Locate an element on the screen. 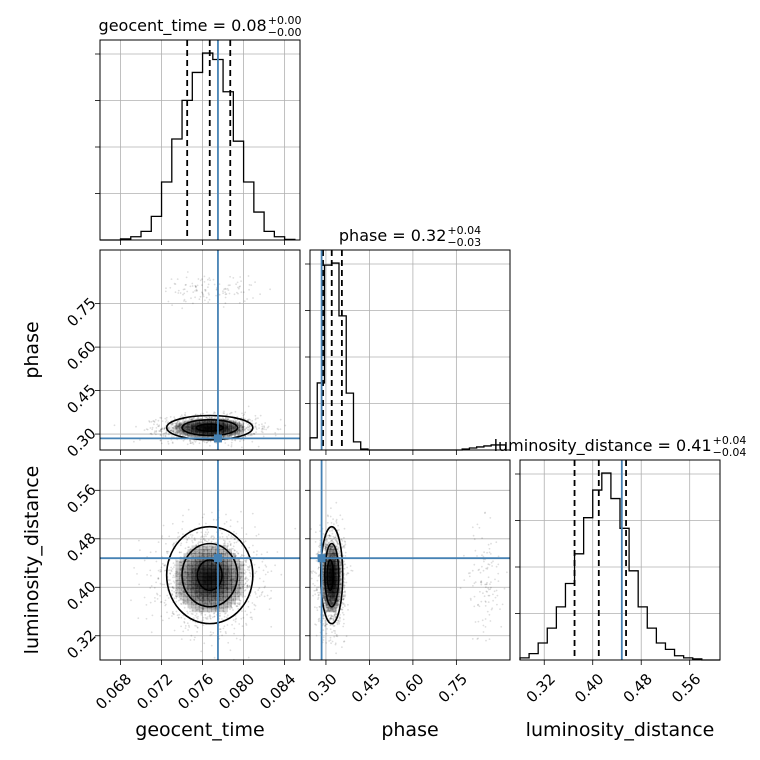  panel-content is located at coordinates (200, 560).